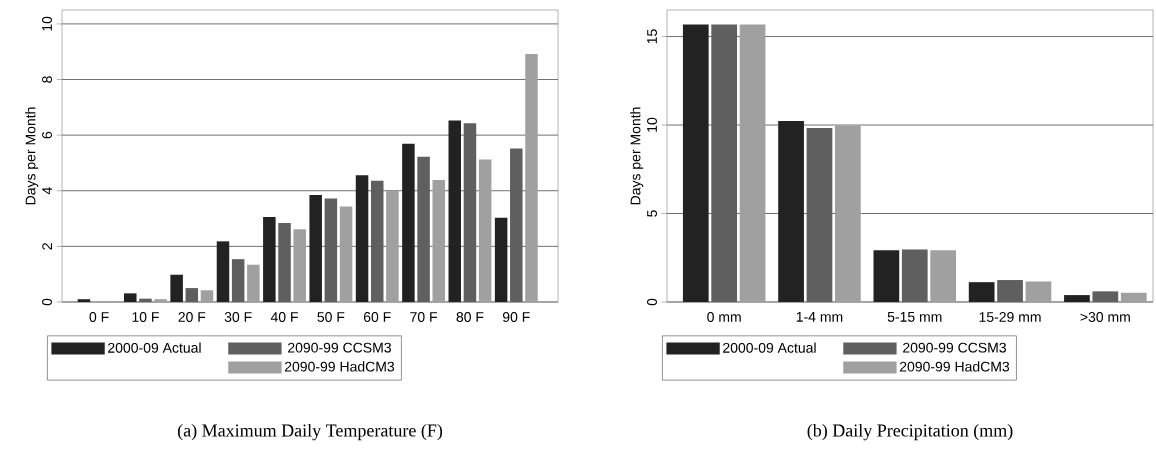  Describe the element at coordinates (47, 79) in the screenshot. I see `y-tick-label: 8` at that location.